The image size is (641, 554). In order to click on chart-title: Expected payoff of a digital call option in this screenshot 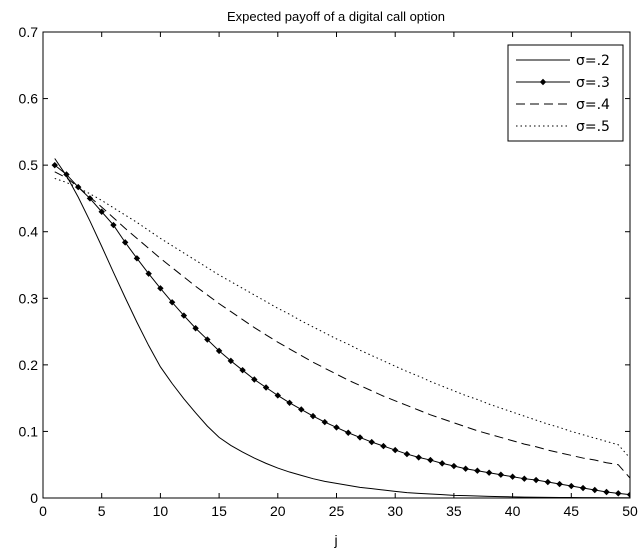, I will do `click(336, 16)`.